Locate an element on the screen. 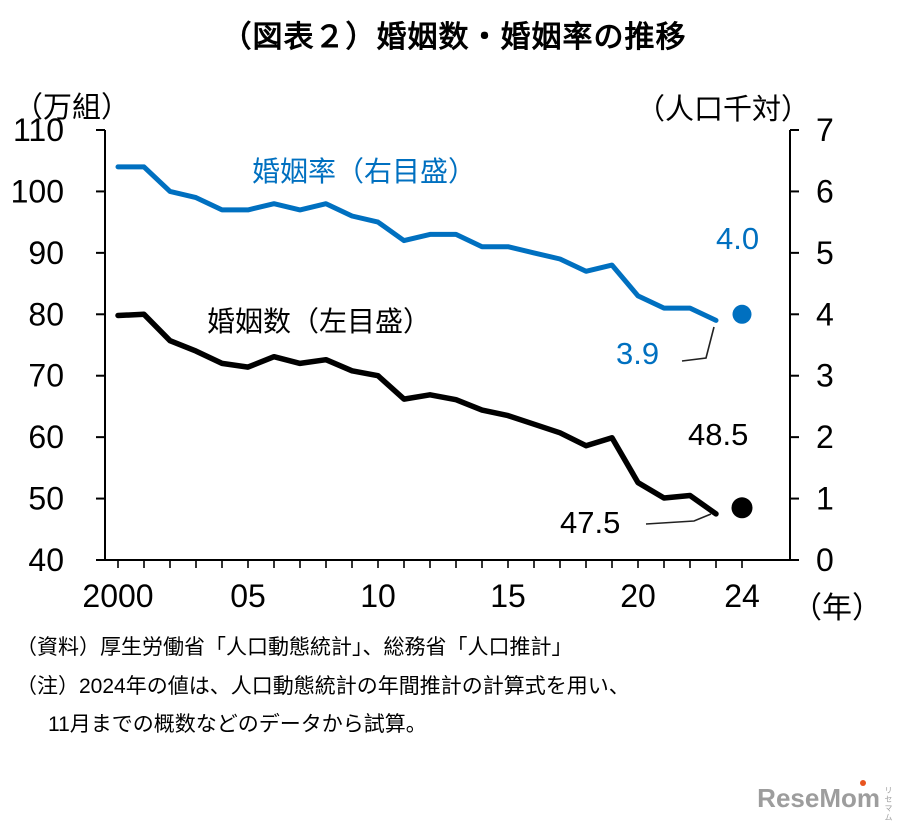  right-axis-tick-label: 6 is located at coordinates (825, 191).